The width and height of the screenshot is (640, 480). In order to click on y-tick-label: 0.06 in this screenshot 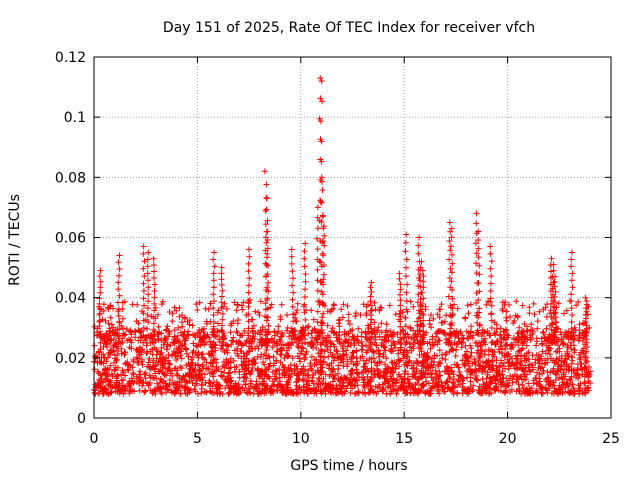, I will do `click(70, 239)`.